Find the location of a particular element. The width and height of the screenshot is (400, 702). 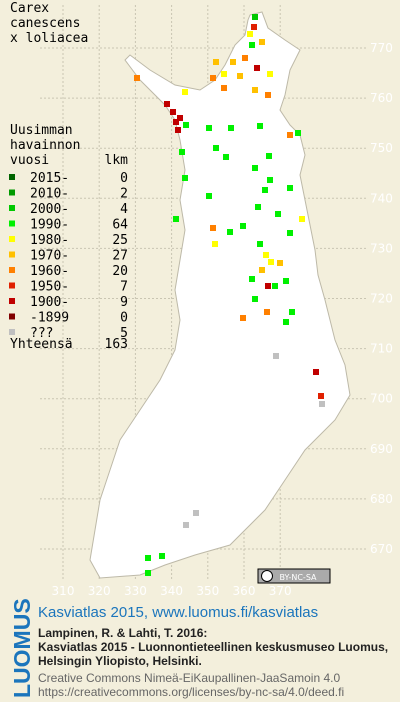

legend-label: 1990- is located at coordinates (49, 225).